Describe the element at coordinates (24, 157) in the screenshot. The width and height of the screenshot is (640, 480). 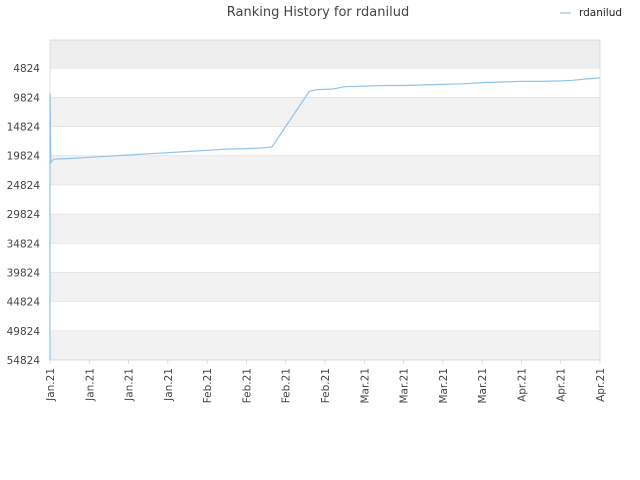
I see `y-tick-label: 19824` at that location.